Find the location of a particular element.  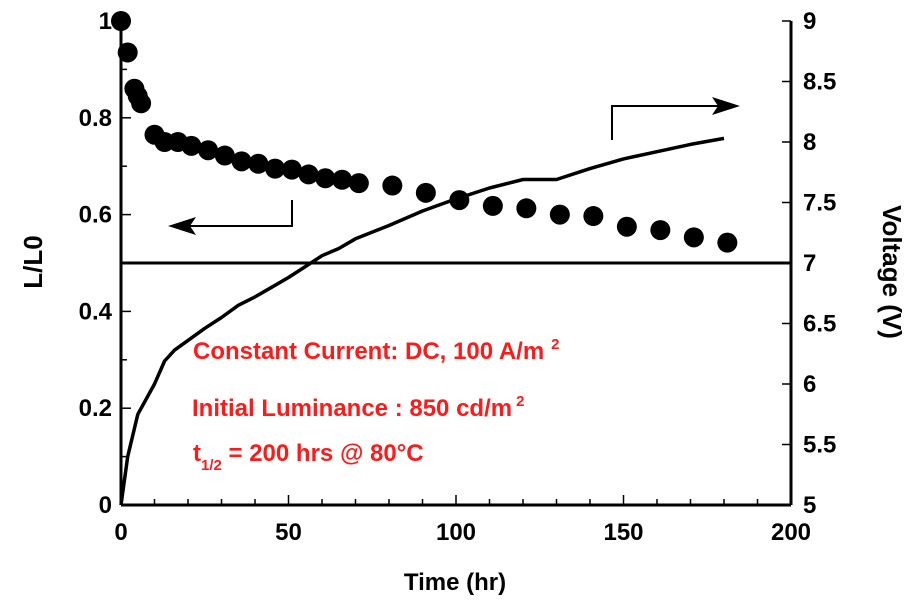

right-axis-arrow is located at coordinates (668, 122).